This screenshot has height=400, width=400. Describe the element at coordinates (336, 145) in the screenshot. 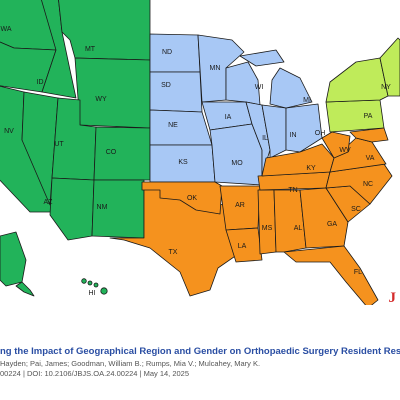

I see `state-wv` at that location.